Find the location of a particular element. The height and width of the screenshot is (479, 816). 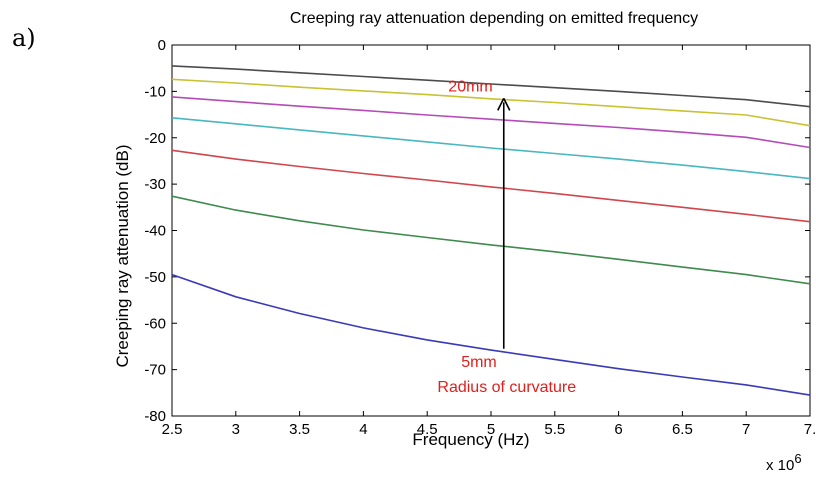

y-tick-label: -20 is located at coordinates (155, 138).